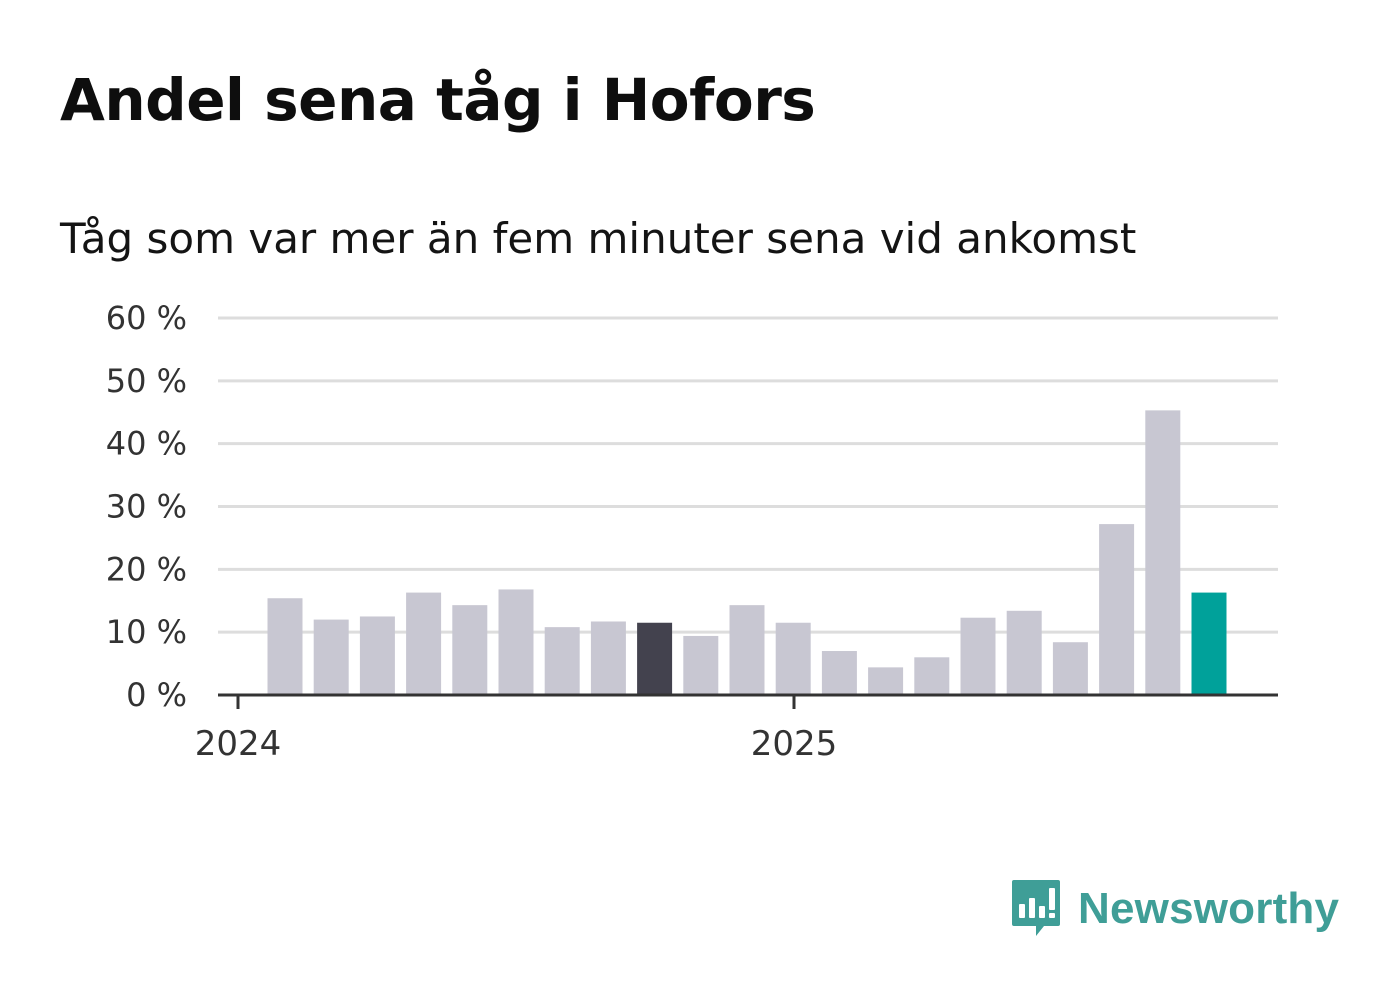 This screenshot has width=1382, height=999. I want to click on y-tick-label: 40 %, so click(146, 444).